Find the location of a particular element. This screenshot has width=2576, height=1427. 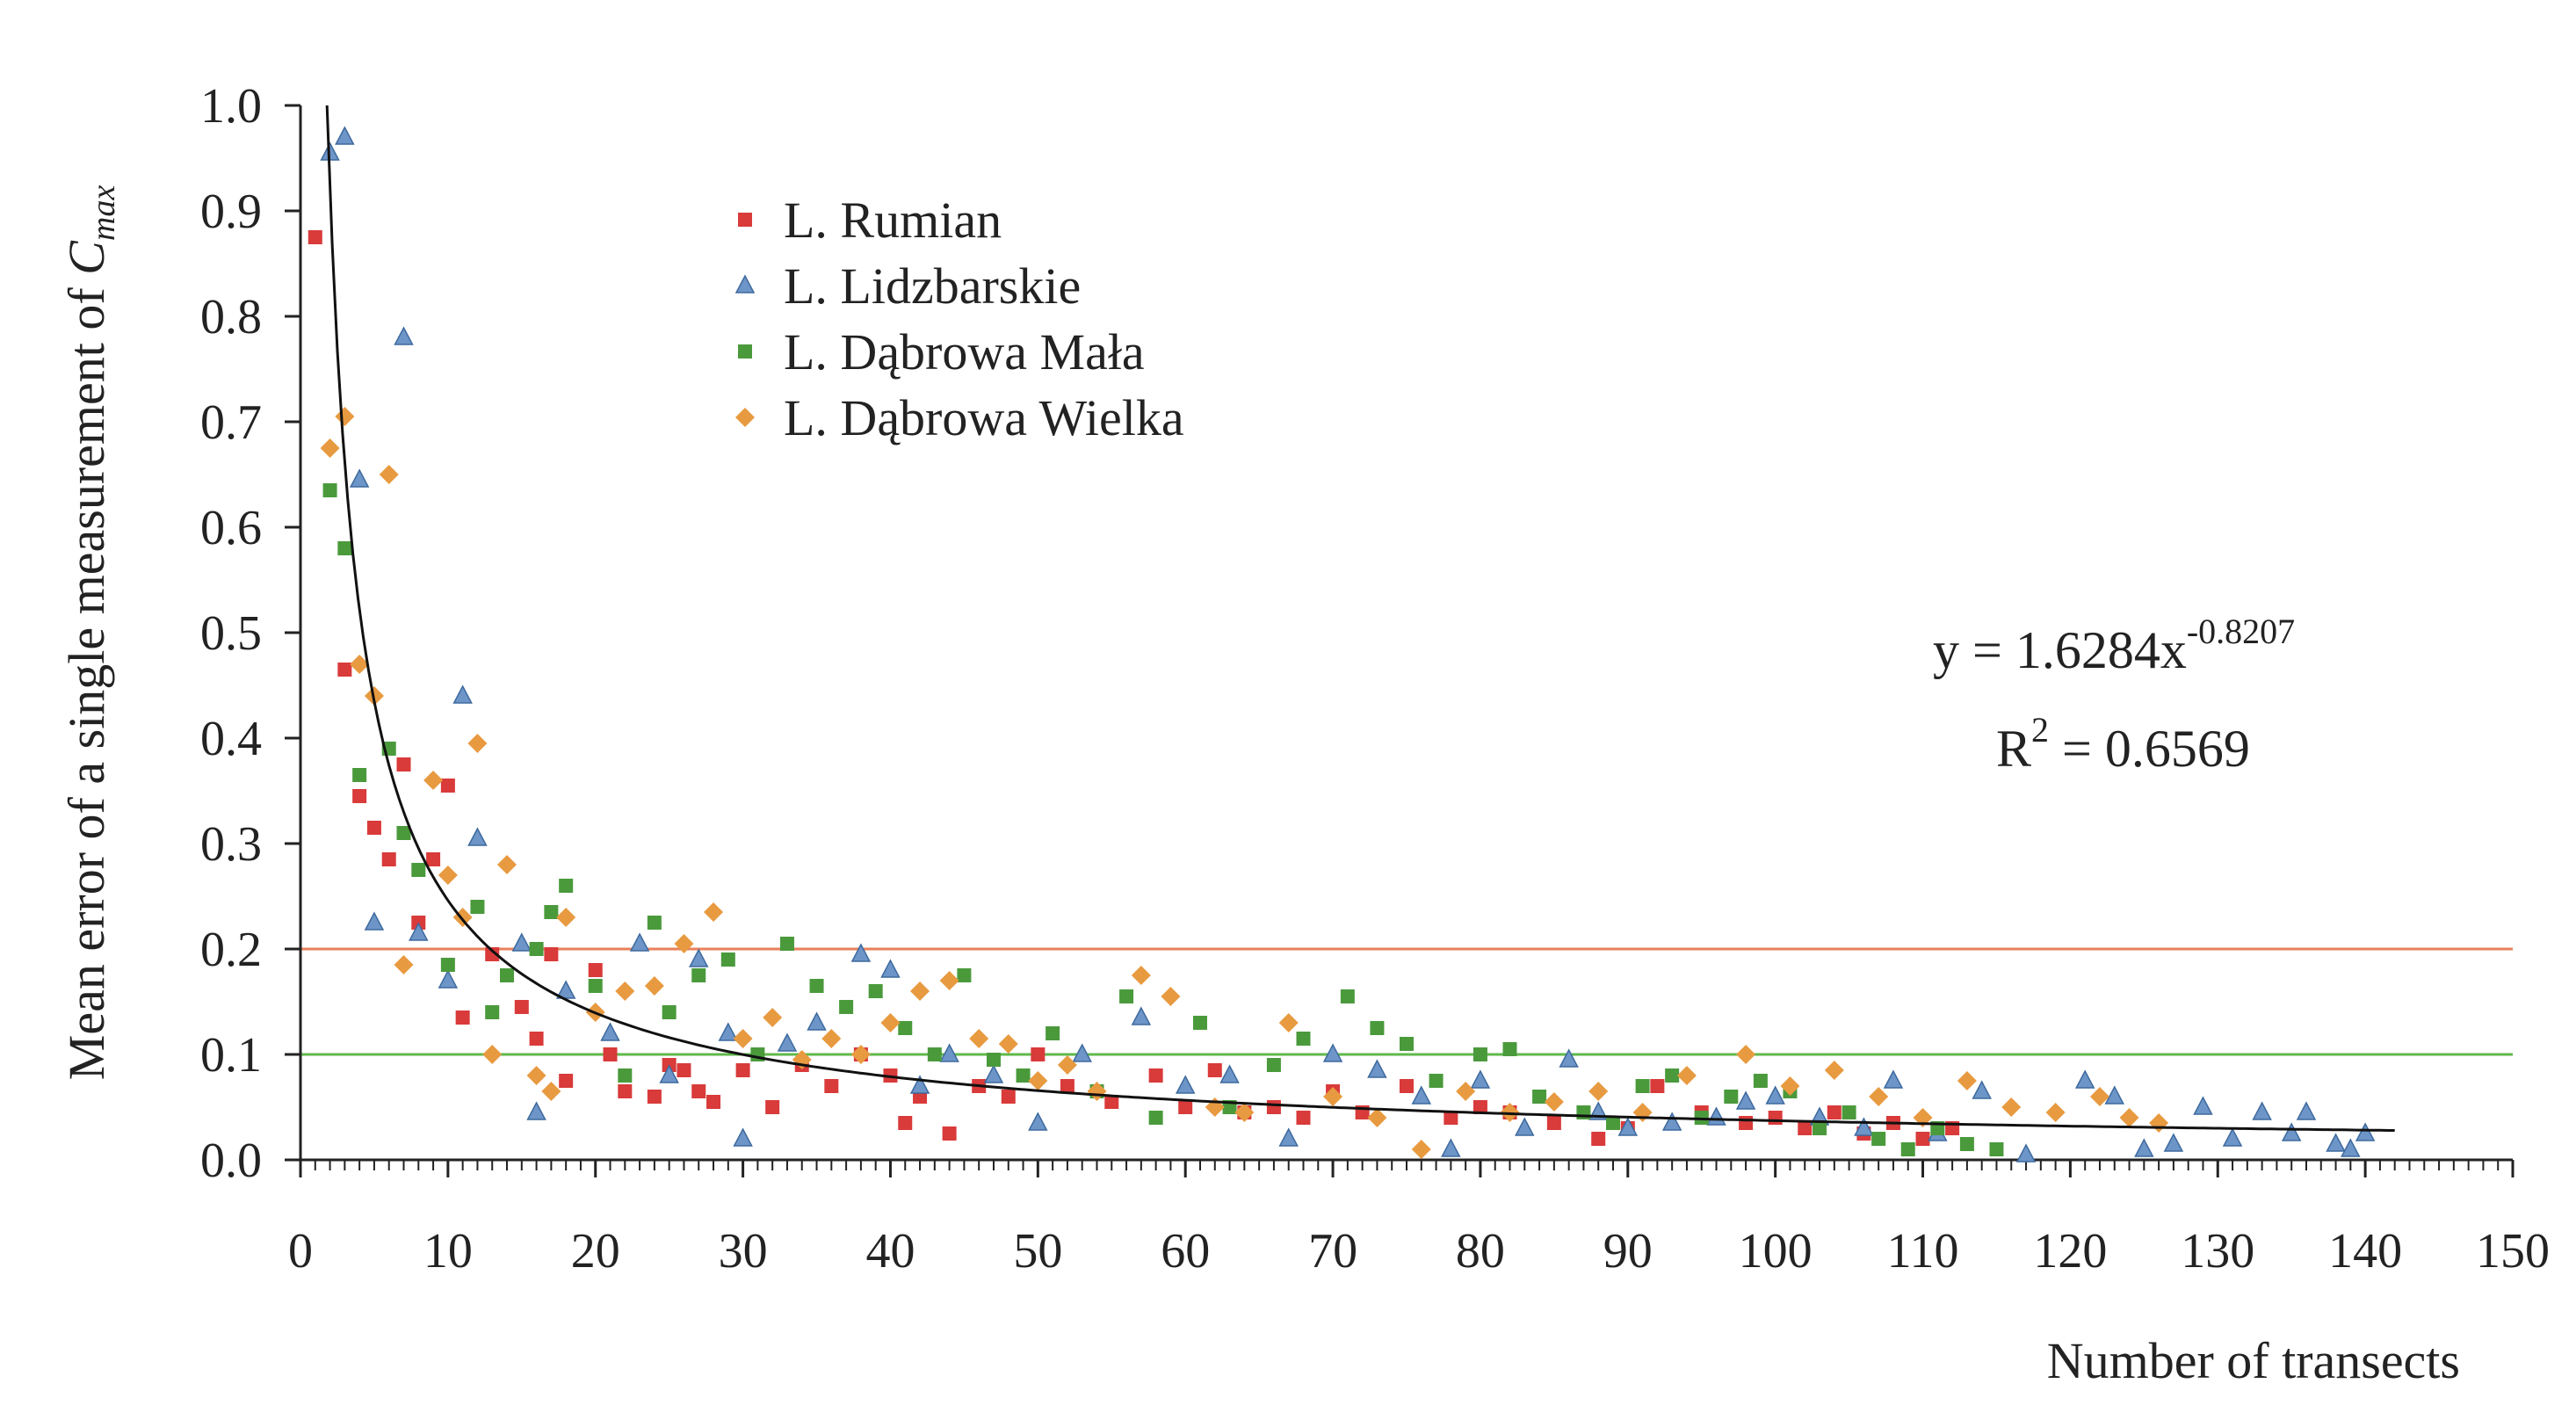

y-axis-title-symbol: C is located at coordinates (86, 257).